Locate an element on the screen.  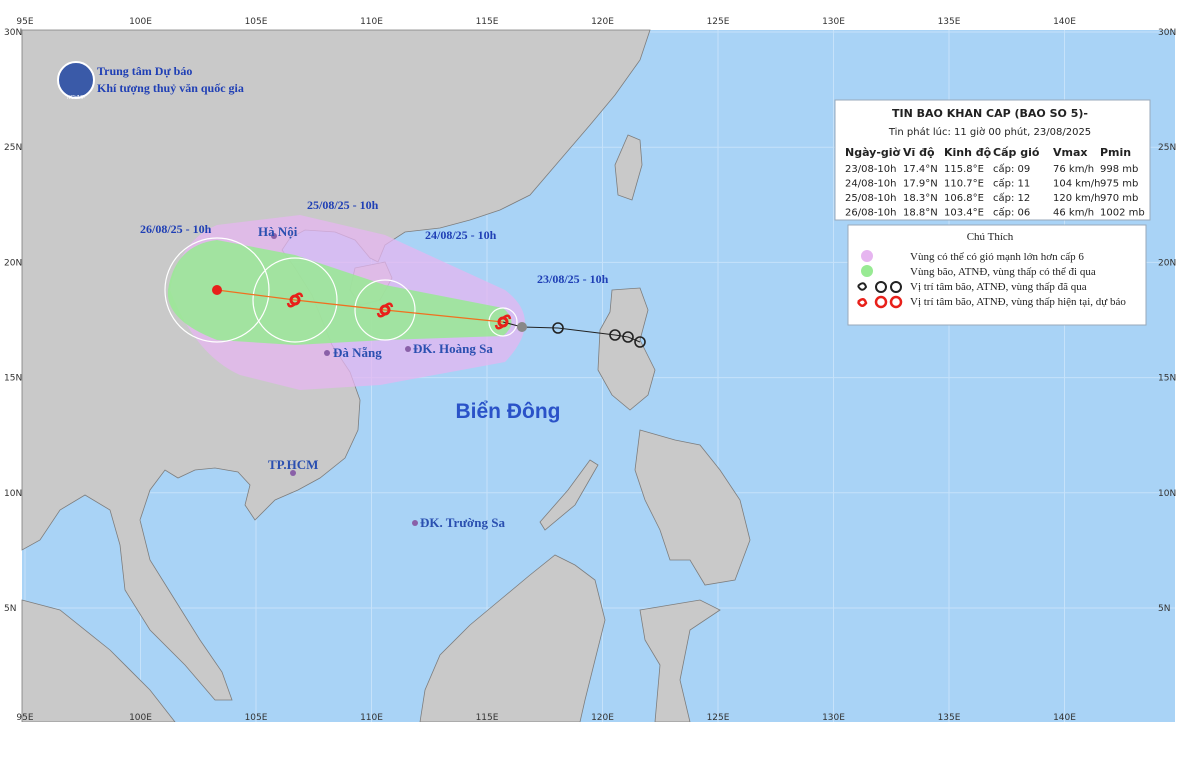
table-cell: 25/08-10h is located at coordinates (871, 198).